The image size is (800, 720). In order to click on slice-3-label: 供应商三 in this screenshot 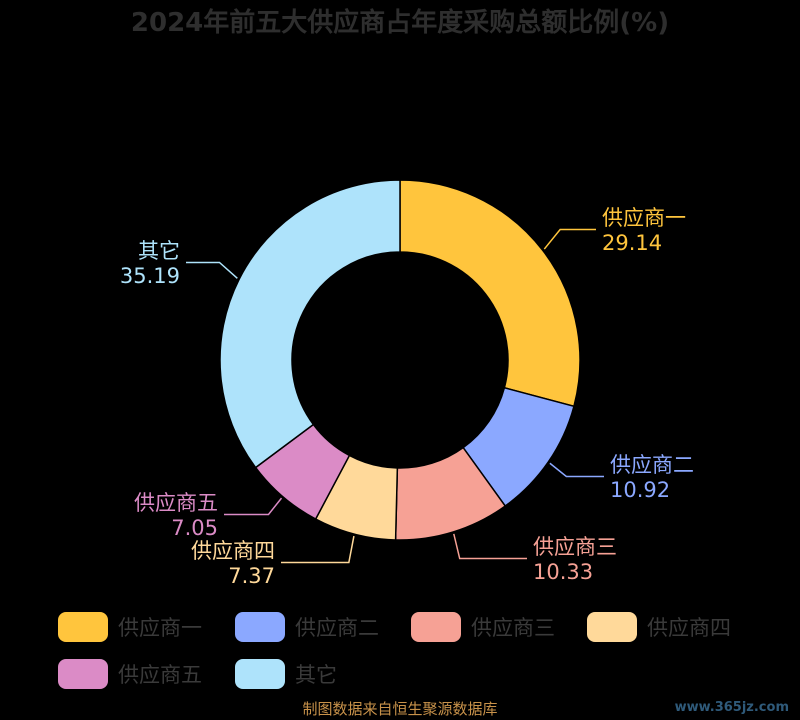, I will do `click(575, 547)`.